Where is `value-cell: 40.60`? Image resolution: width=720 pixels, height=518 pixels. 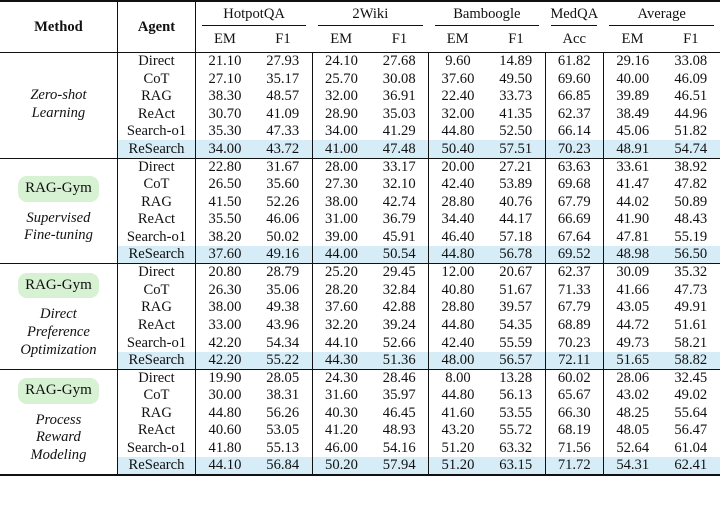 value-cell: 40.60 is located at coordinates (225, 430).